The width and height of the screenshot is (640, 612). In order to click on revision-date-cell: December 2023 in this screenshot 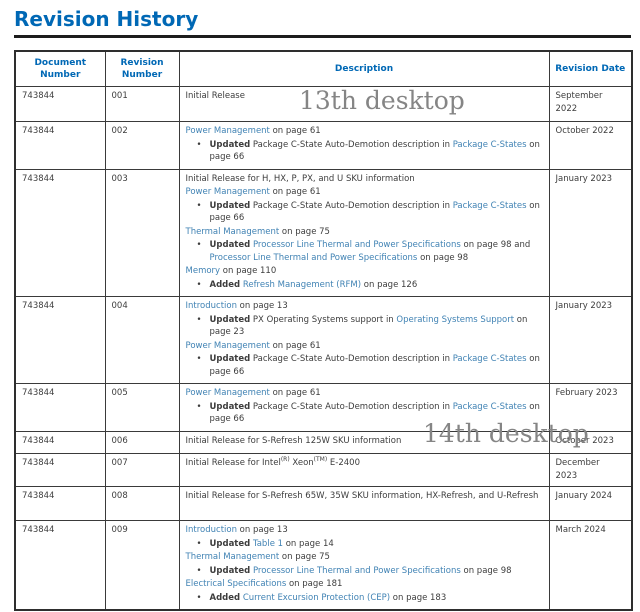, I will do `click(590, 470)`.